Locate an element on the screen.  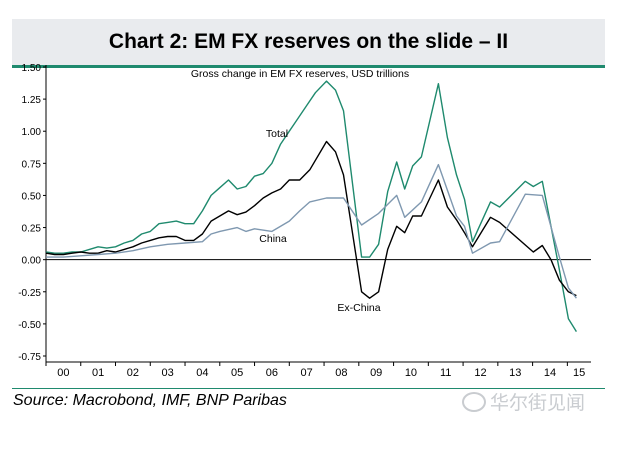
y-tick-label: 0.50 is located at coordinates (32, 196).